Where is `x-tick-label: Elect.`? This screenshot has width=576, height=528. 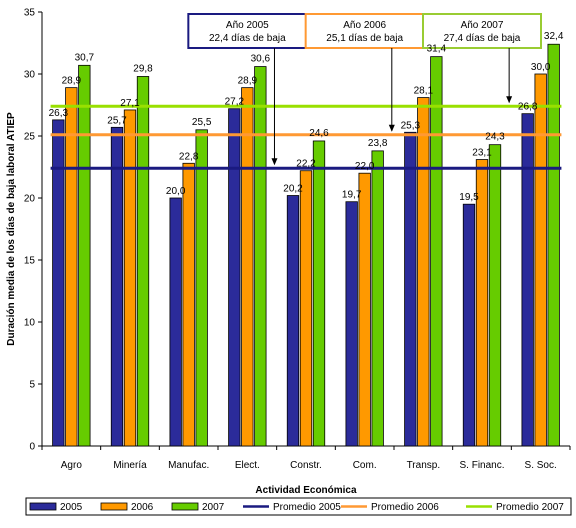 x-tick-label: Elect. is located at coordinates (247, 465).